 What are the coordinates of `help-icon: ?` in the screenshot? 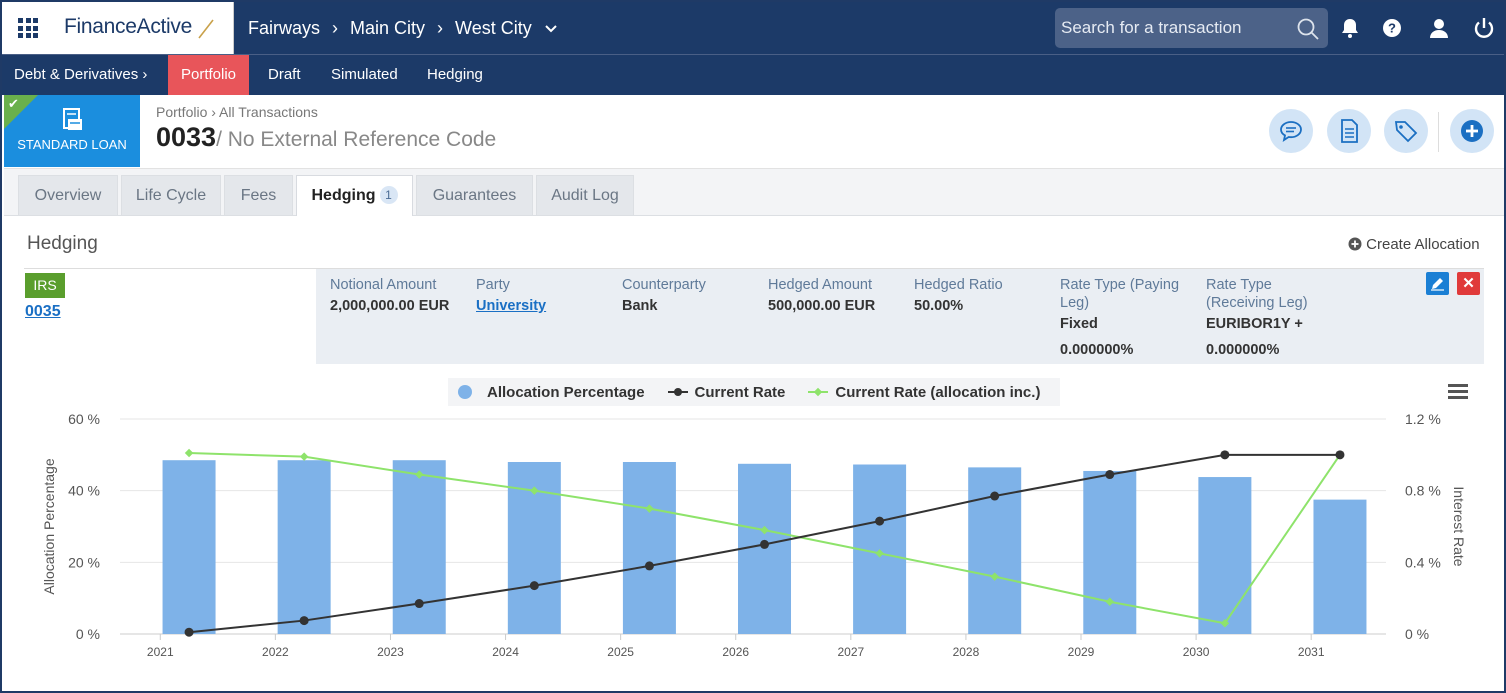 It's located at (1392, 28).